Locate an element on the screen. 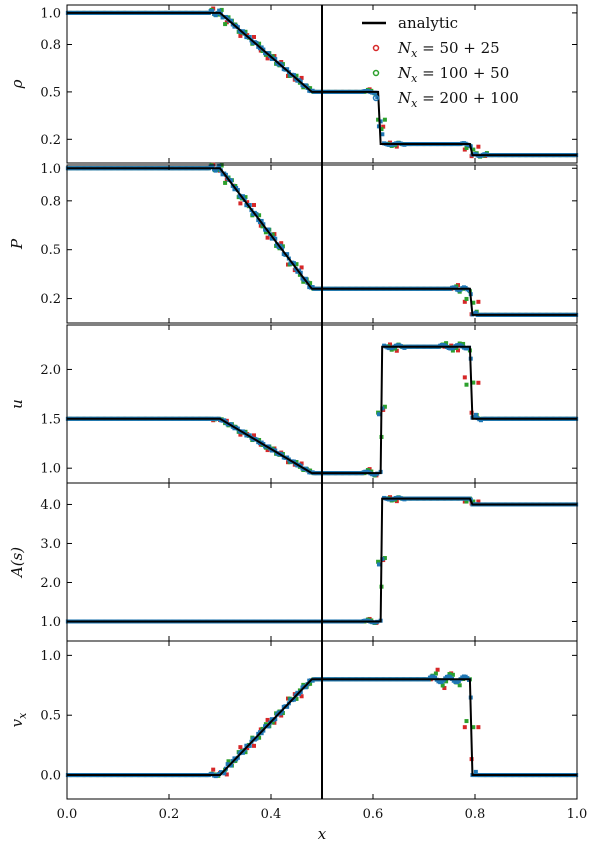 Image resolution: width=589 pixels, height=853 pixels. x-tick-label: 0.0 is located at coordinates (67, 814).